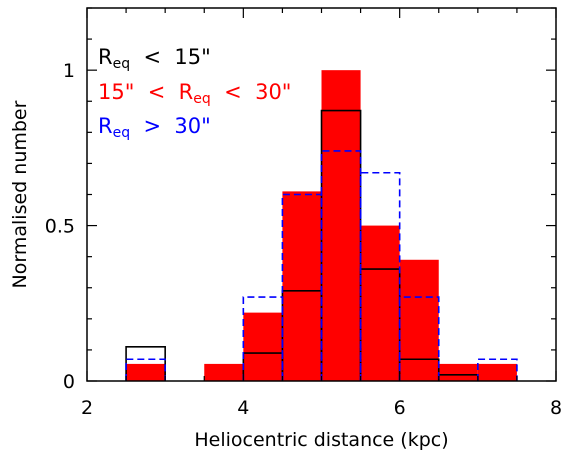 This screenshot has width=571, height=459. I want to click on legend-text: > 30", so click(170, 126).